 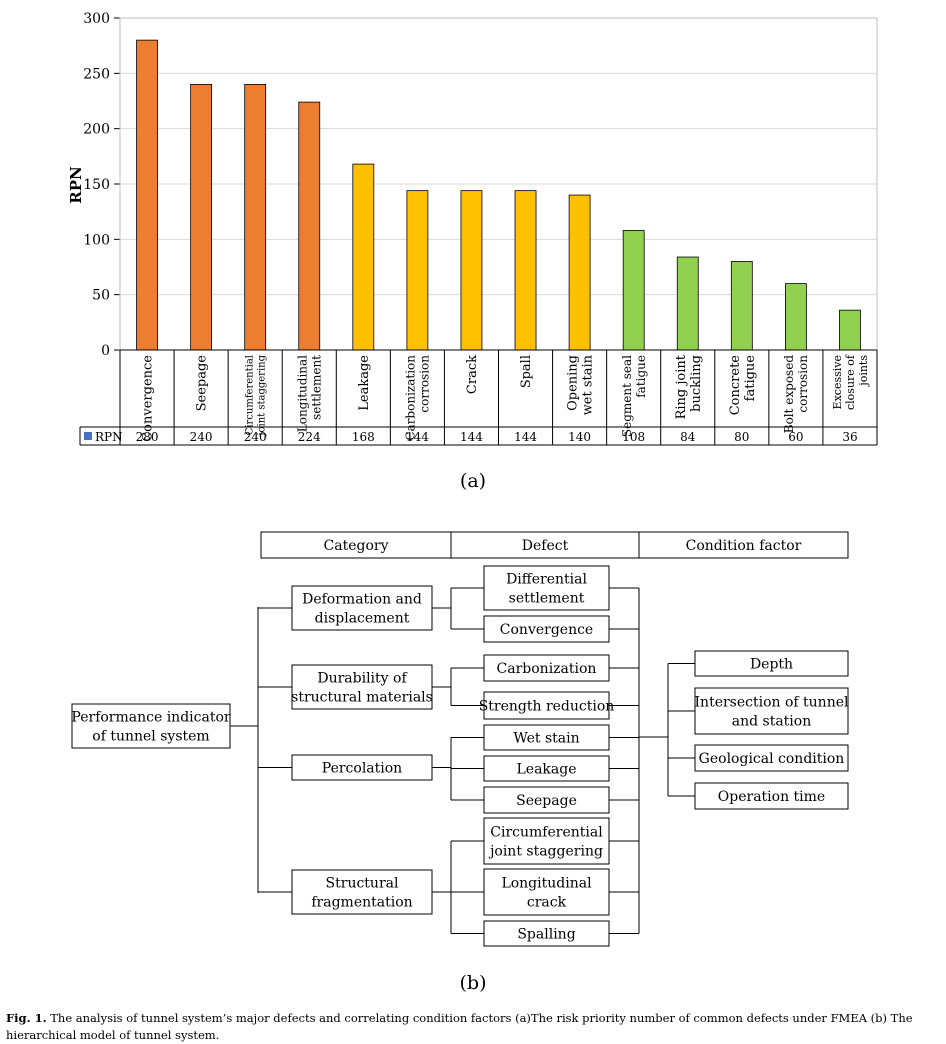 What do you see at coordinates (771, 721) in the screenshot?
I see `condition-box-text: and station` at bounding box center [771, 721].